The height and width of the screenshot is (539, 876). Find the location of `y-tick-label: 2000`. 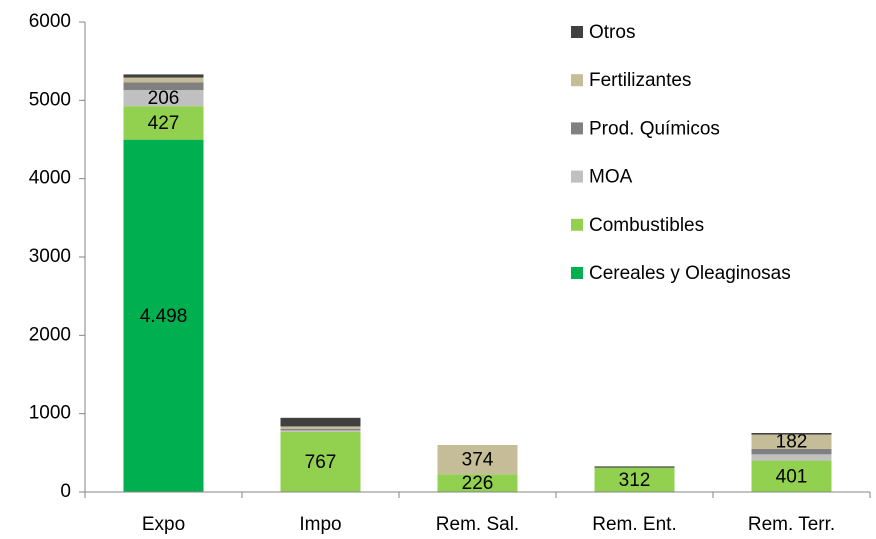

y-tick-label: 2000 is located at coordinates (50, 334).